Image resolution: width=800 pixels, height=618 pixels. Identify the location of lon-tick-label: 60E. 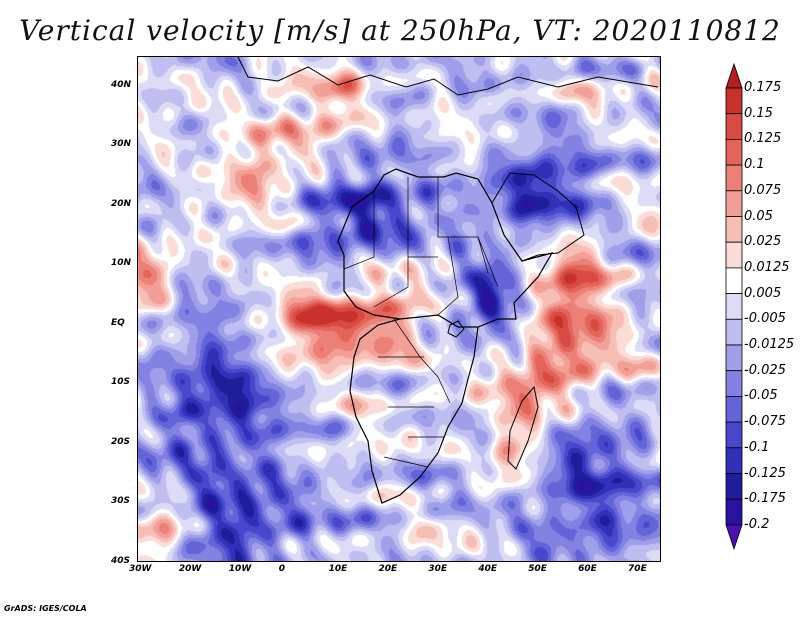
(587, 569).